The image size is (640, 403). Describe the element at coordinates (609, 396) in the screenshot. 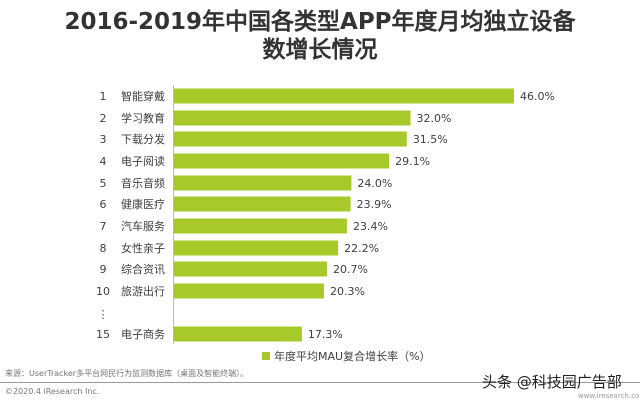

I see `site-url: www.iresearch.com.cn` at that location.